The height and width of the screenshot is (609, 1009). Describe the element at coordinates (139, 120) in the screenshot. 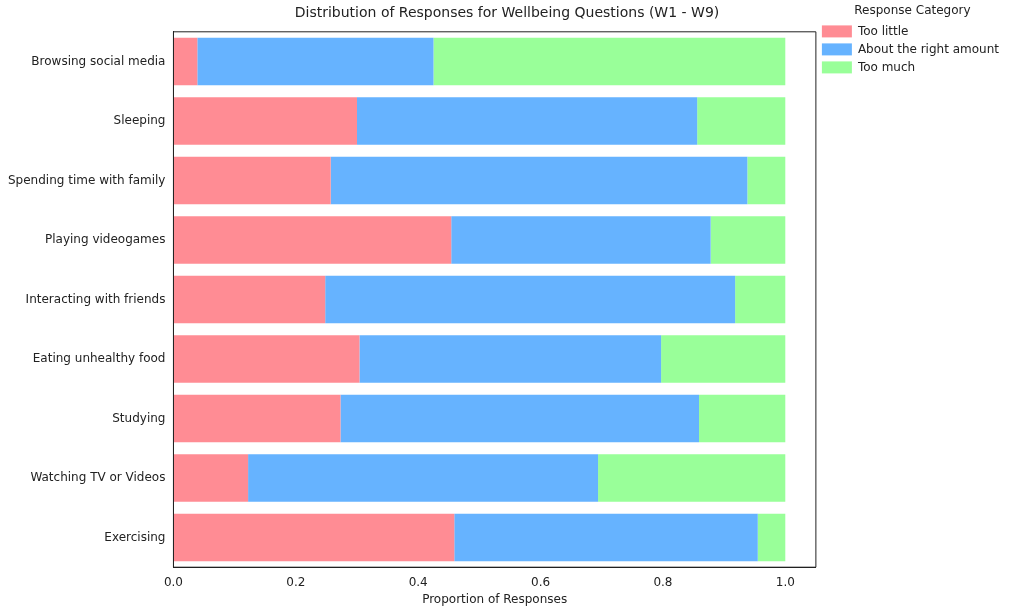

I see `y-tick-label: Sleeping` at that location.